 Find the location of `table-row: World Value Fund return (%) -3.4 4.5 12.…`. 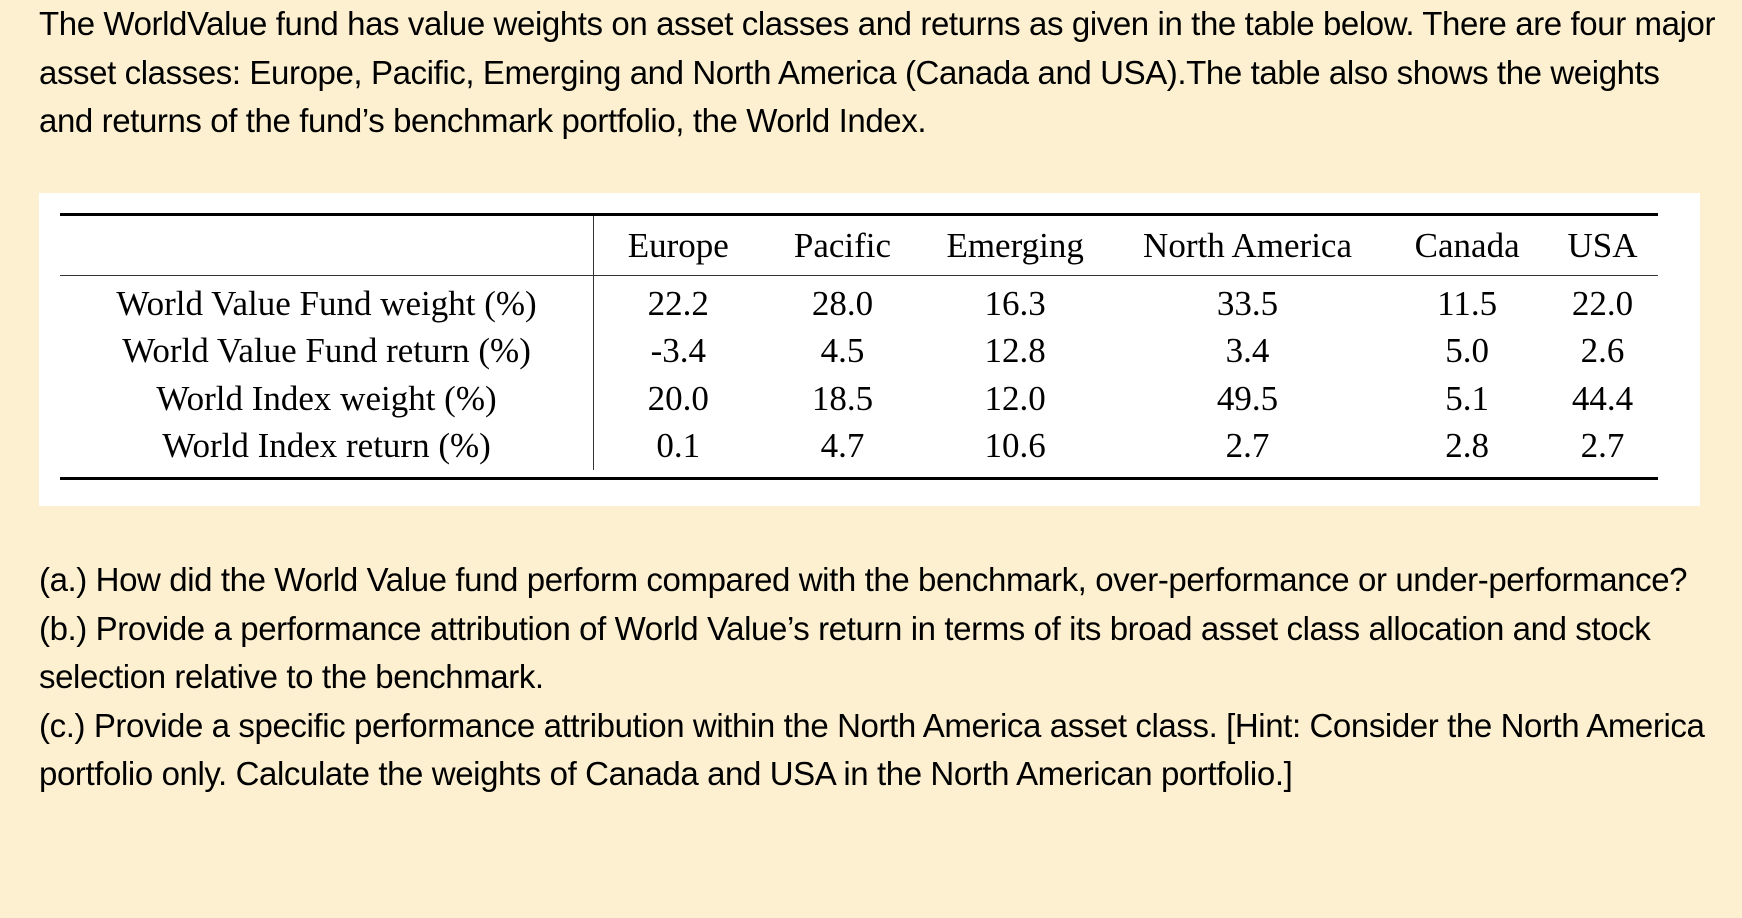

table-row: World Value Fund return (%) -3.4 4.5 12.… is located at coordinates (859, 351).